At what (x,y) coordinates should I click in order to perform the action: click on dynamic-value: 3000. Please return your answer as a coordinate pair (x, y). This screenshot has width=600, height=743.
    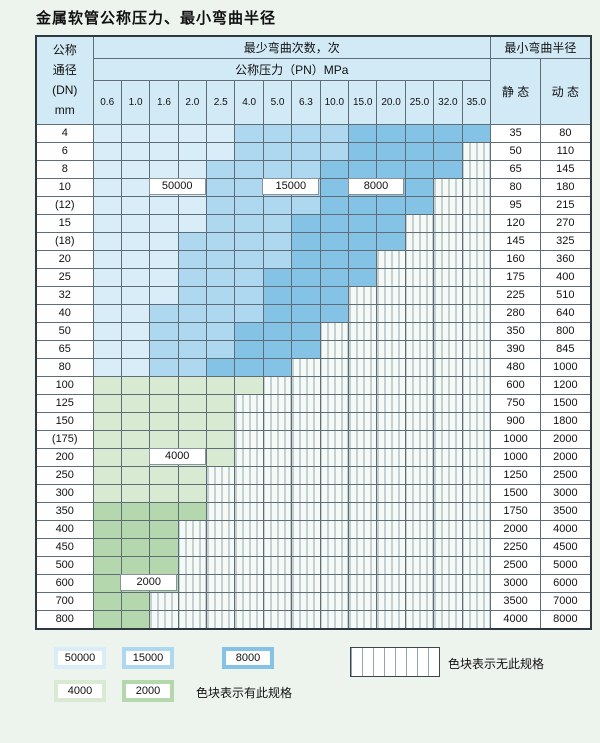
    Looking at the image, I should click on (566, 493).